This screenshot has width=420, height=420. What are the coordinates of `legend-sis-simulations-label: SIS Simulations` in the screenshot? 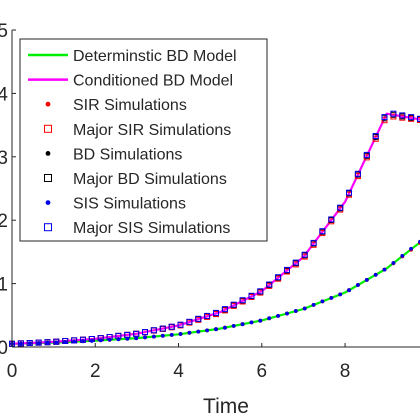 It's located at (129, 204).